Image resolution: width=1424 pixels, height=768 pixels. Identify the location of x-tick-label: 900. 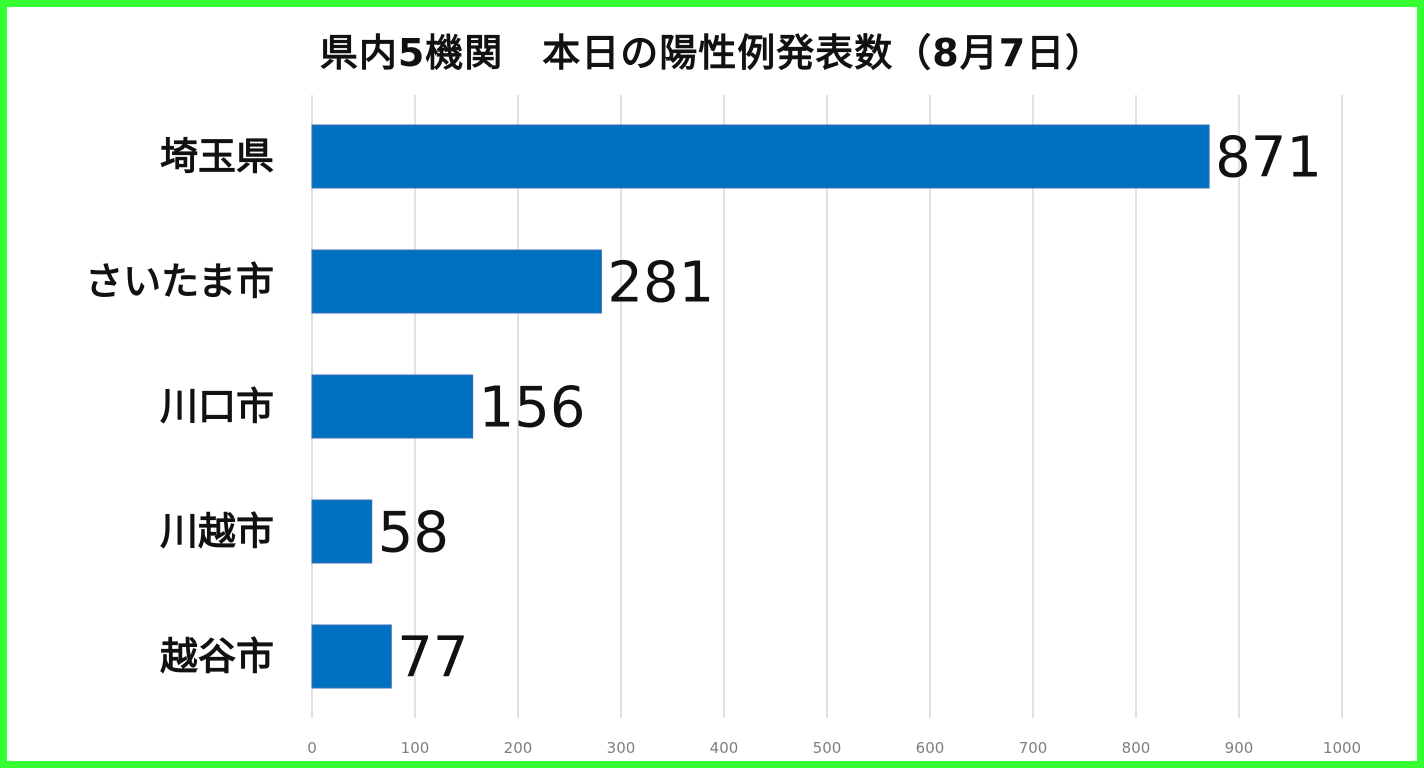
(1239, 748).